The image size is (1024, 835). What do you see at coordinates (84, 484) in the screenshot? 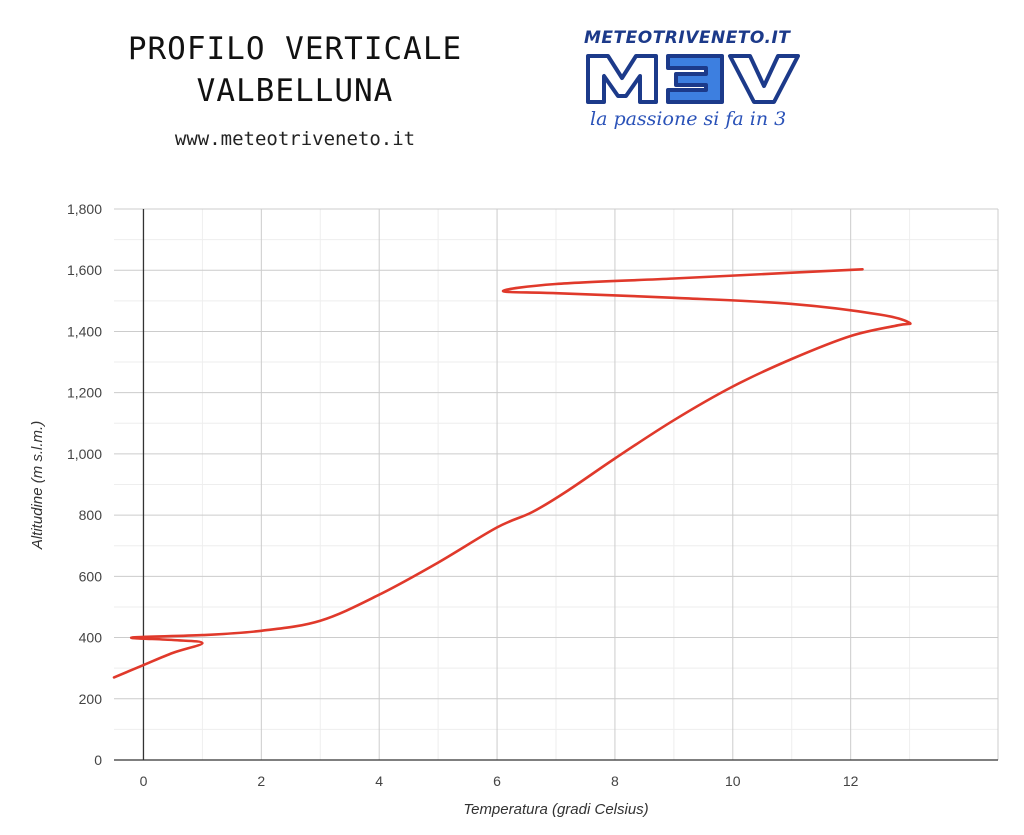
I see `y-tick-labels: 0 200 400 600 800 1,000 1,200 1,400 1,600 1,800` at bounding box center [84, 484].